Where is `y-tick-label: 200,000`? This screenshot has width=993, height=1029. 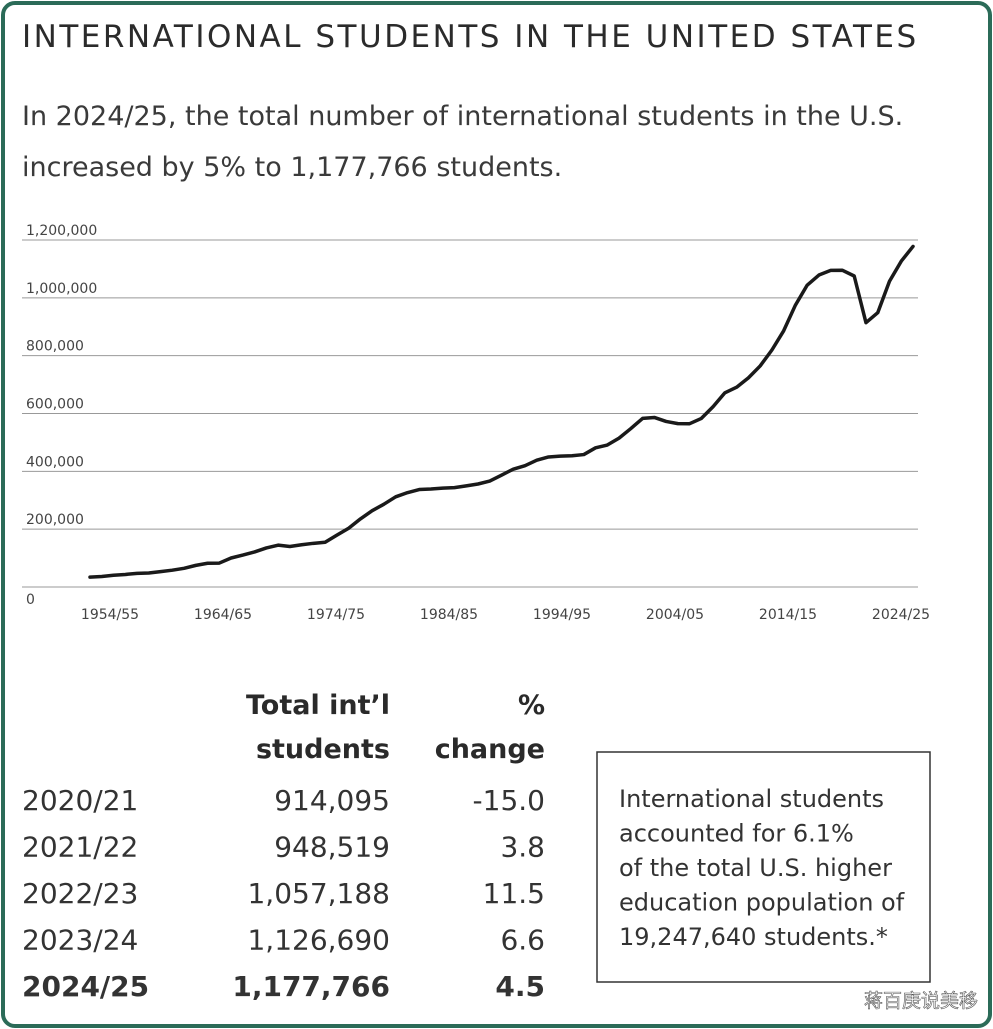
y-tick-label: 200,000 is located at coordinates (55, 520).